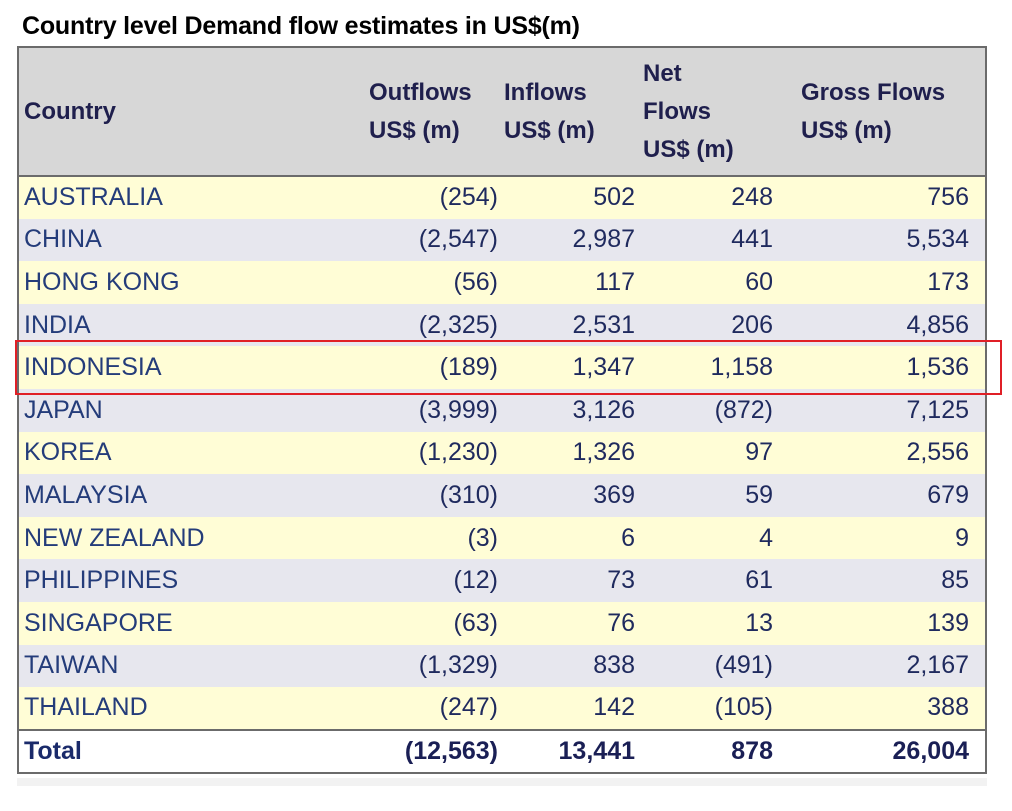 The image size is (1012, 811). What do you see at coordinates (420, 92) in the screenshot?
I see `header-outflows-line-1: Outflows` at bounding box center [420, 92].